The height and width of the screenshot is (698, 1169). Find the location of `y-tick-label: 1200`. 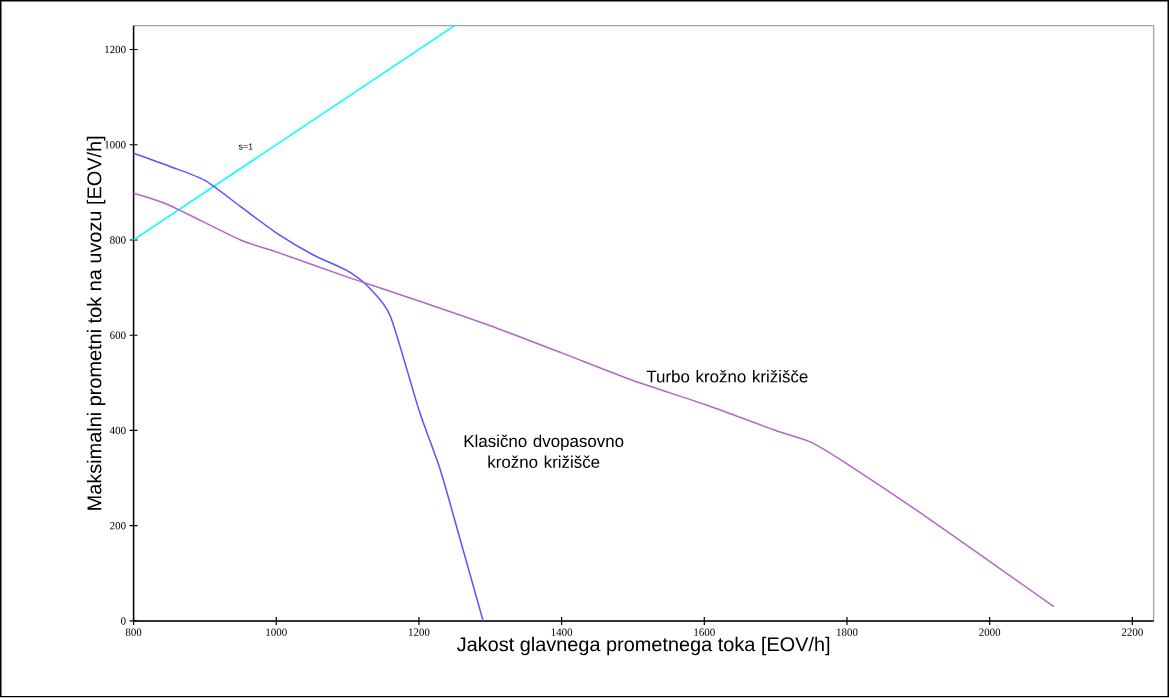

y-tick-label: 1200 is located at coordinates (115, 50).